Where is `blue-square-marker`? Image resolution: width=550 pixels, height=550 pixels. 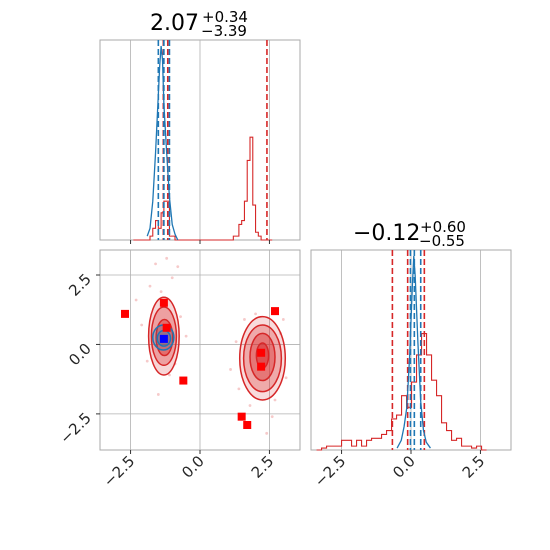 blue-square-marker is located at coordinates (163, 338).